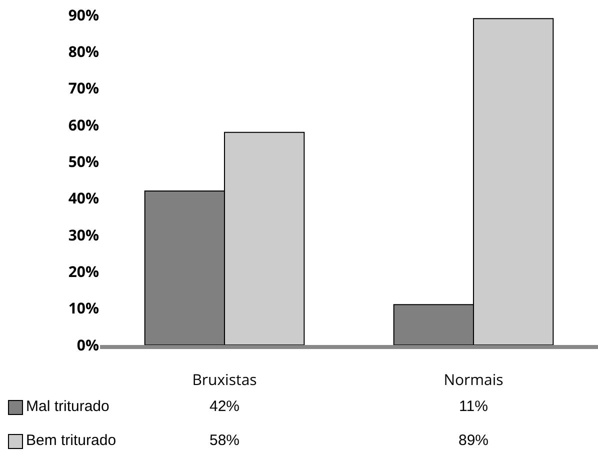 The image size is (598, 461). Describe the element at coordinates (474, 380) in the screenshot. I see `x-tick-label: Normais` at that location.